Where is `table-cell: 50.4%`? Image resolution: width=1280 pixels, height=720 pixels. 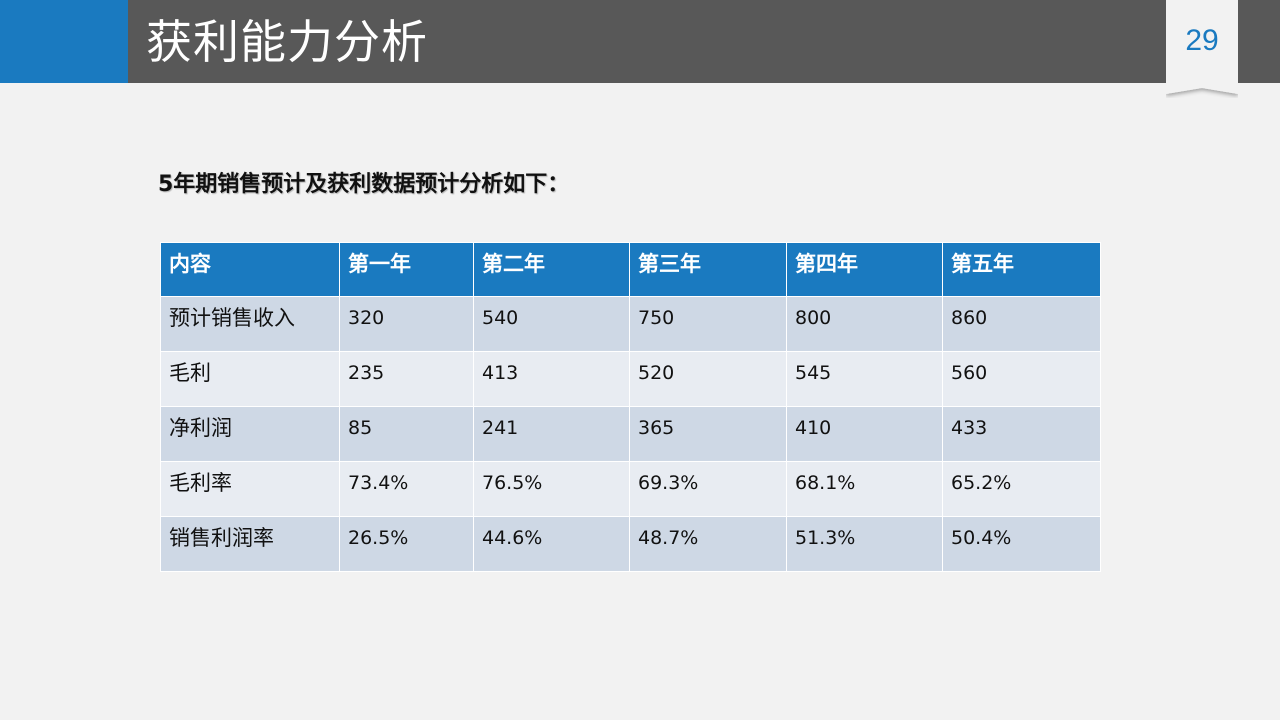
table-cell: 50.4% is located at coordinates (1021, 544).